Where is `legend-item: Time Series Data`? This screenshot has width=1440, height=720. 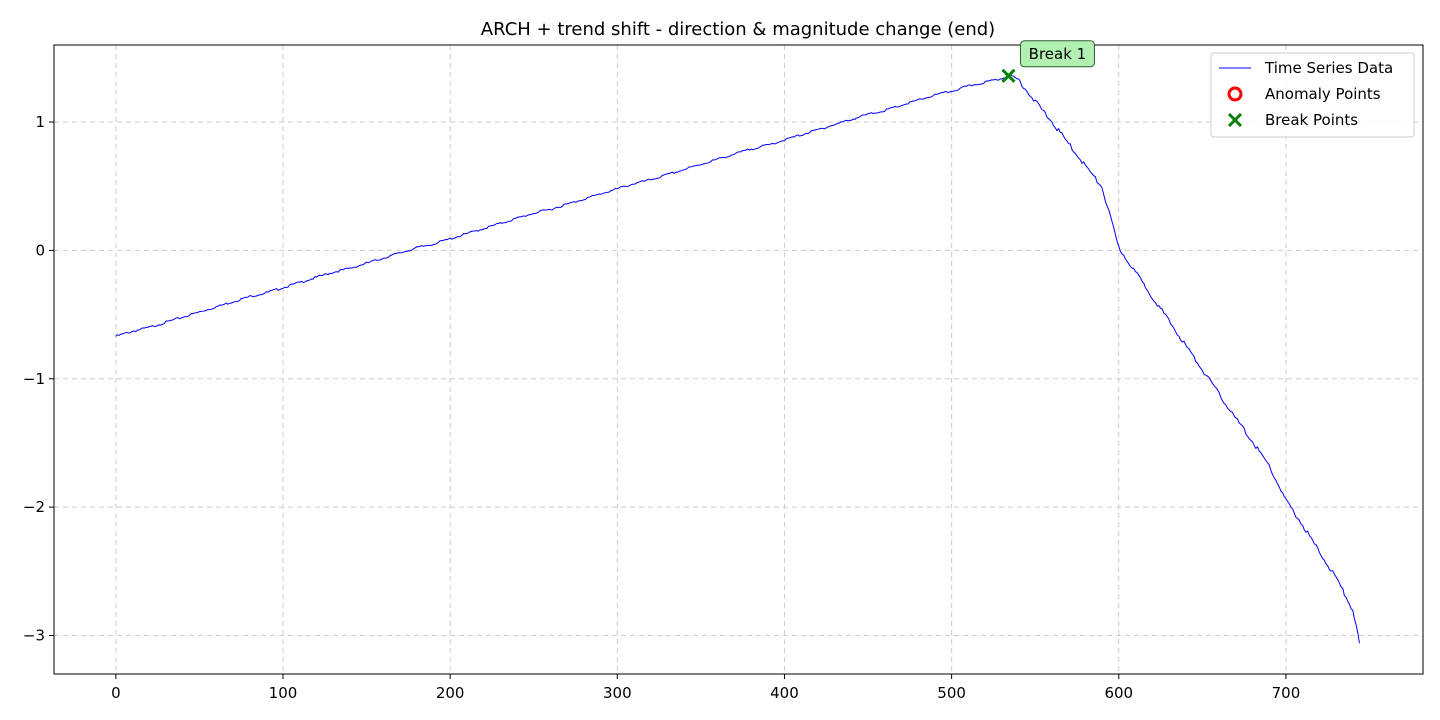 legend-item: Time Series Data is located at coordinates (1306, 68).